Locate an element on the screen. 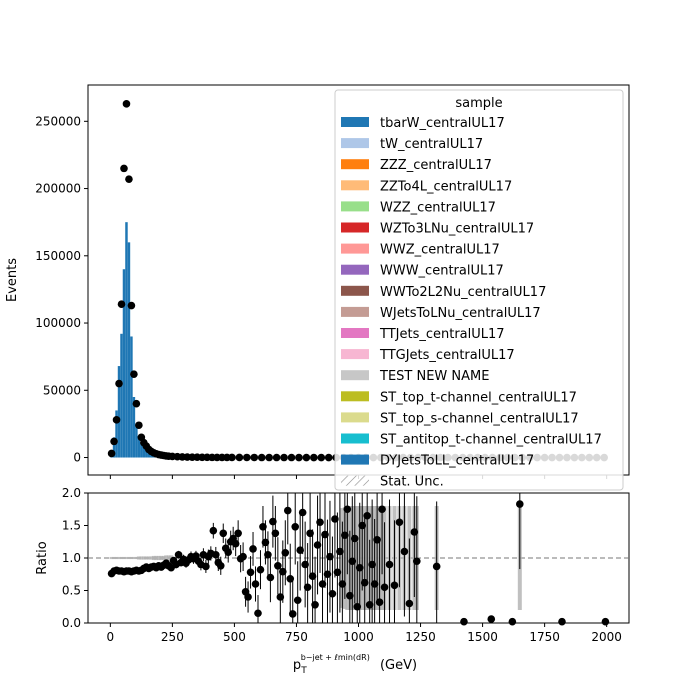 This screenshot has height=700, width=700. ratio-x-tick-label: 500 is located at coordinates (234, 637).